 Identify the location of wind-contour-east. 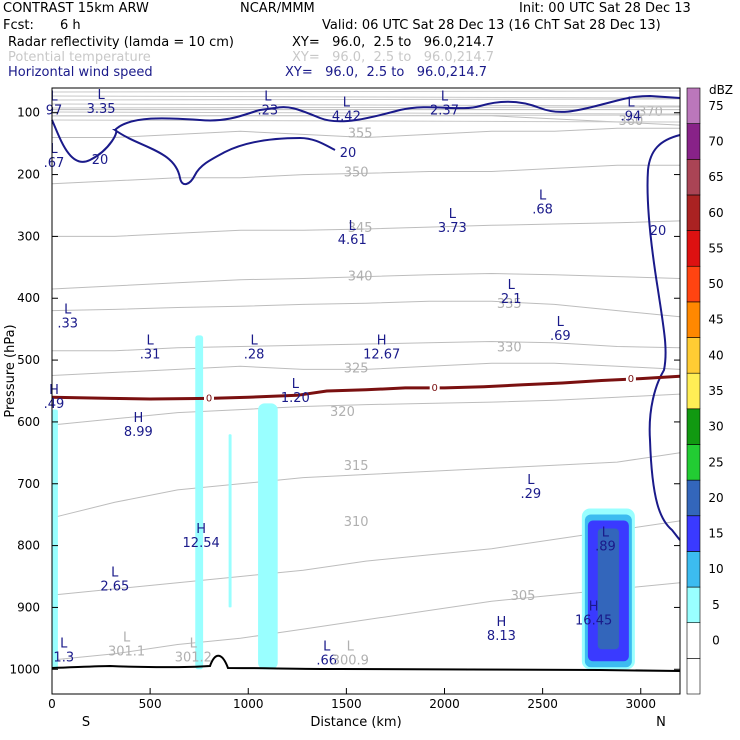
(663, 337).